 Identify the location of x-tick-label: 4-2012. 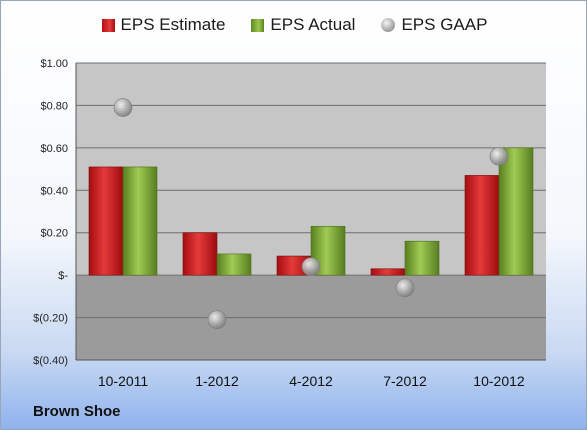
(311, 381).